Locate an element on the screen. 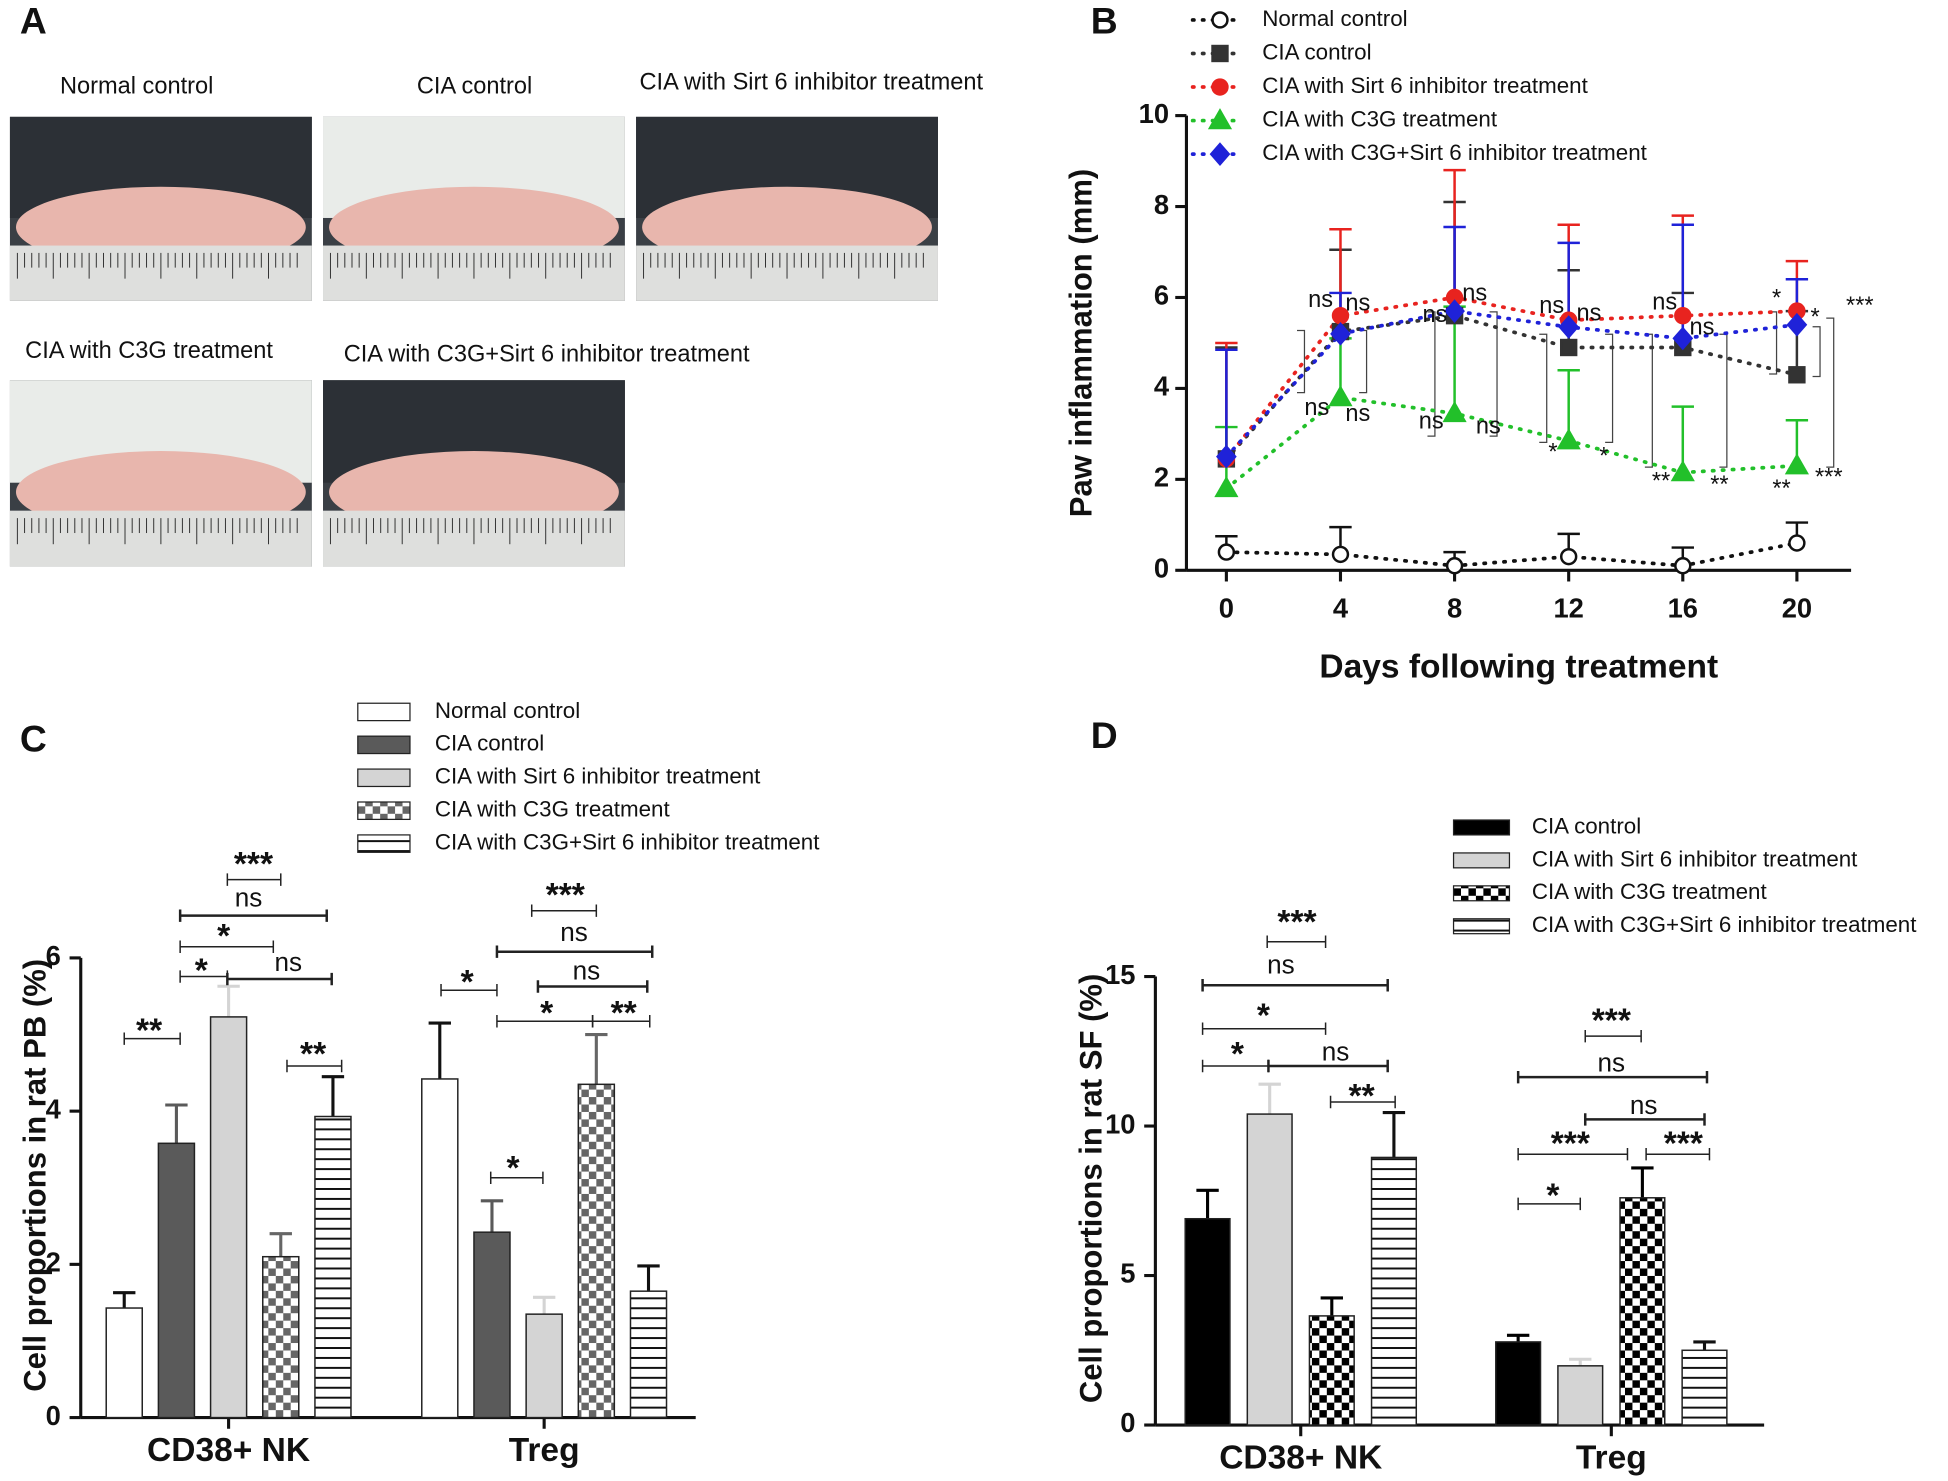 This screenshot has height=1481, width=1948. photo-caption: CIA with Sirt 6 inhibitor treatment is located at coordinates (811, 83).